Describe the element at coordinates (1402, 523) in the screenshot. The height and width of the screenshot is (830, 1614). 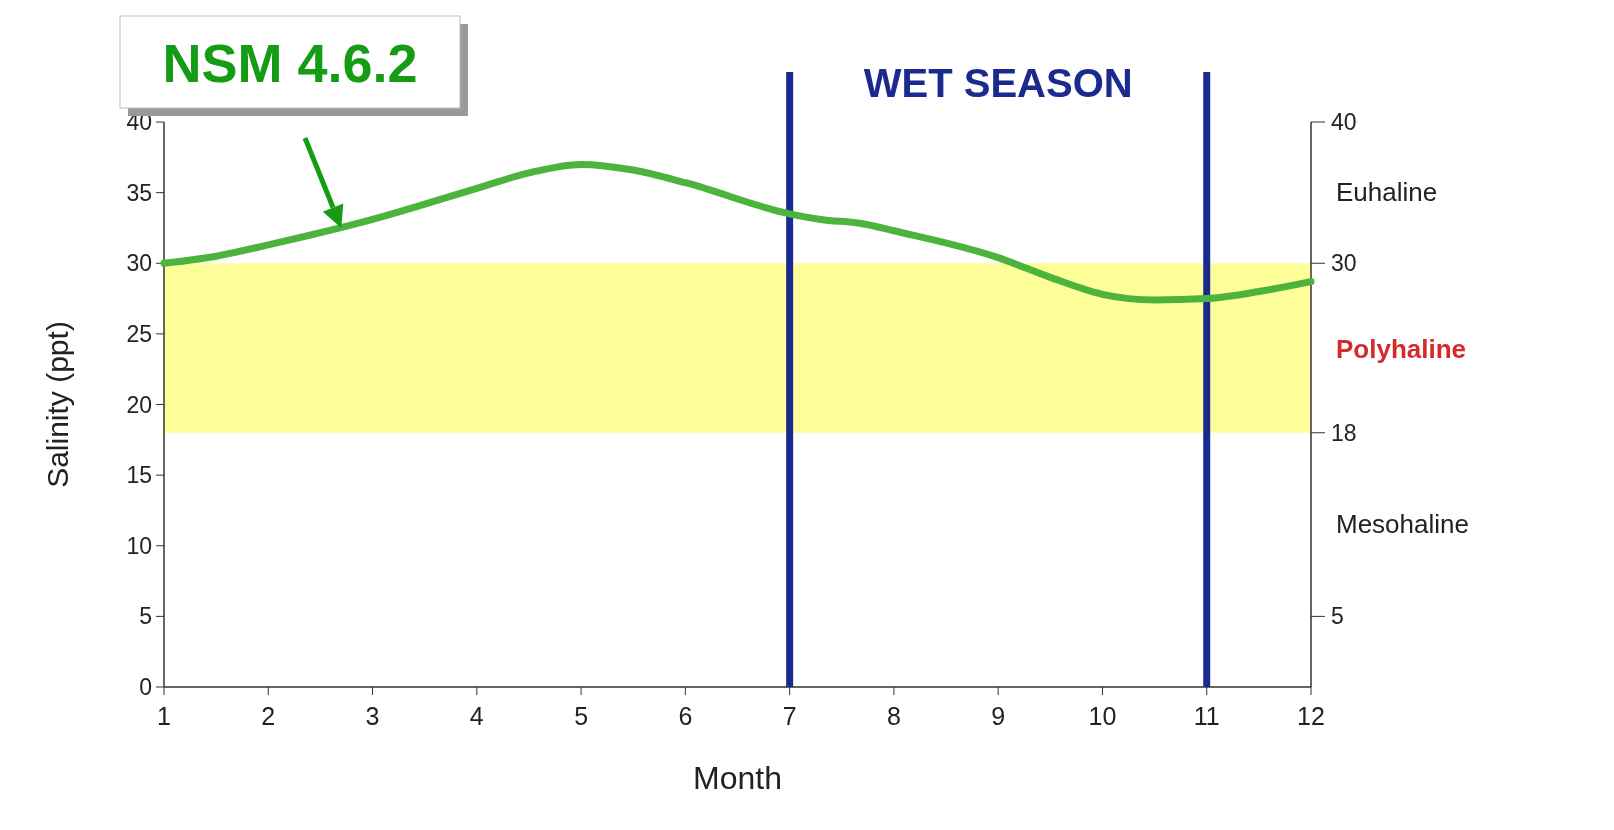
I see `text: Mesohaline` at that location.